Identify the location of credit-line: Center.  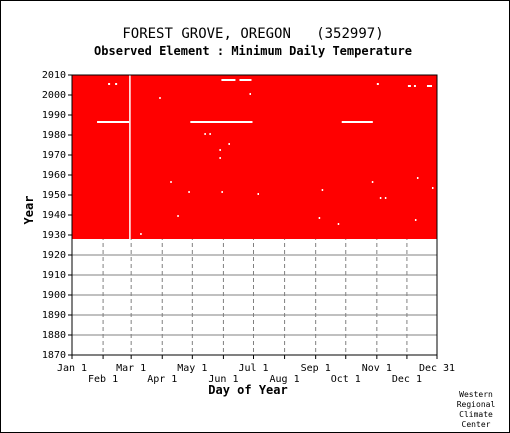
(476, 424).